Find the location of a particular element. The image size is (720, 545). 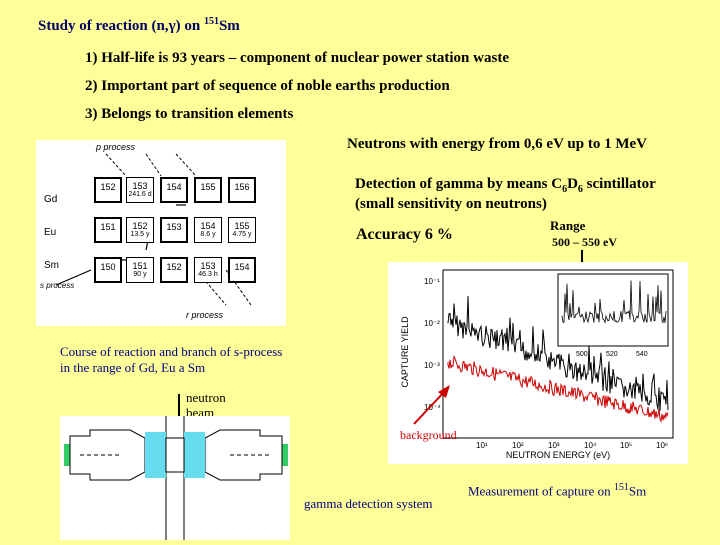

xtick-1: 10¹ is located at coordinates (482, 445).